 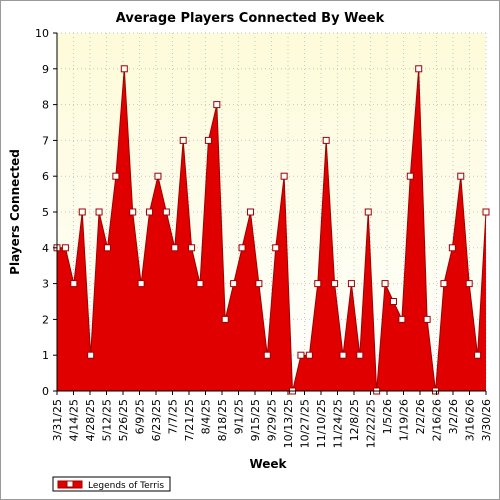 I want to click on x-tick-label: 4/14/25, so click(x=74, y=420).